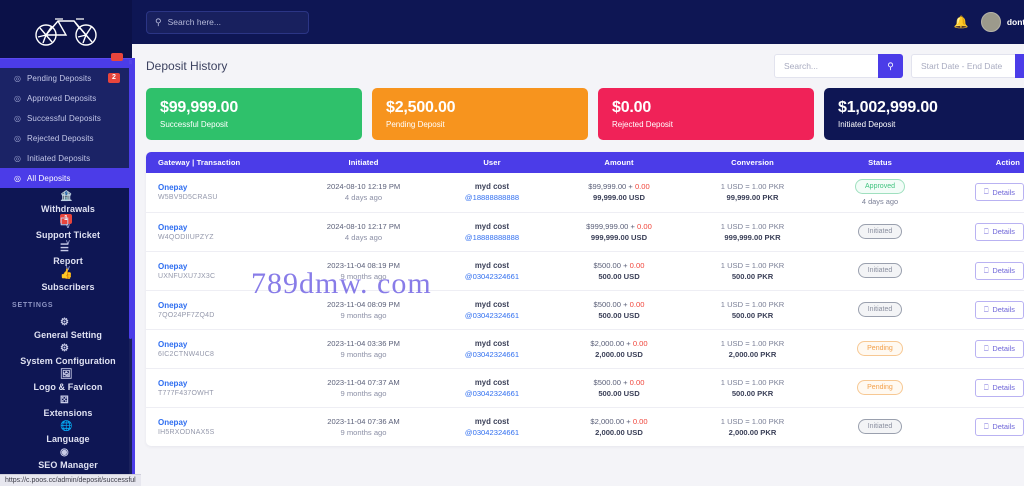 This screenshot has width=1024, height=486. What do you see at coordinates (66, 257) in the screenshot?
I see `sidebar-item-report: ☰ Report ˅` at bounding box center [66, 257].